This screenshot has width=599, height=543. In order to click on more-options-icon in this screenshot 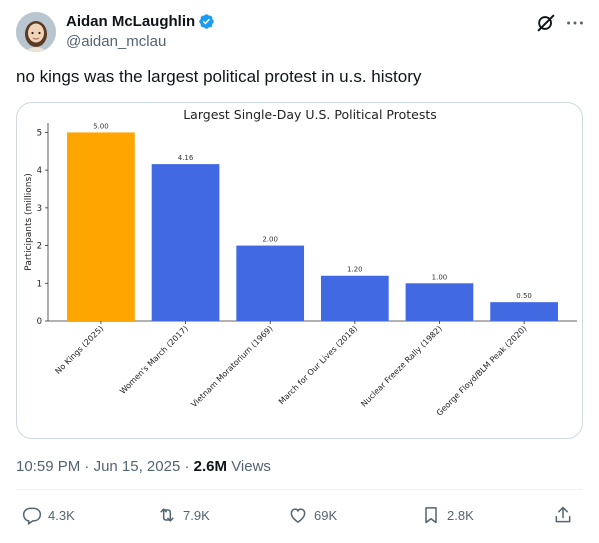, I will do `click(575, 23)`.